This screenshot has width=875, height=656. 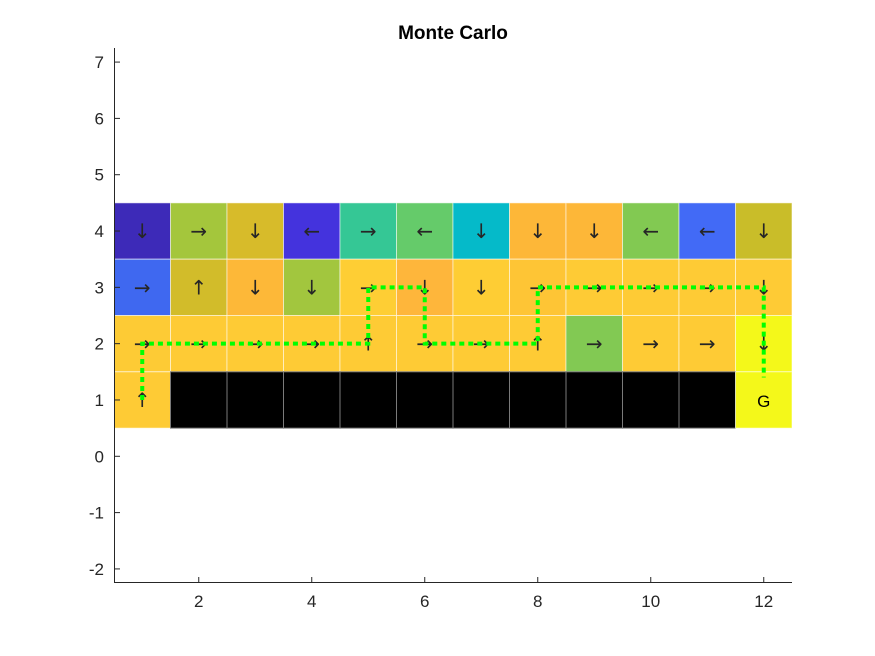 I want to click on x-tick-label: 8, so click(x=537, y=601).